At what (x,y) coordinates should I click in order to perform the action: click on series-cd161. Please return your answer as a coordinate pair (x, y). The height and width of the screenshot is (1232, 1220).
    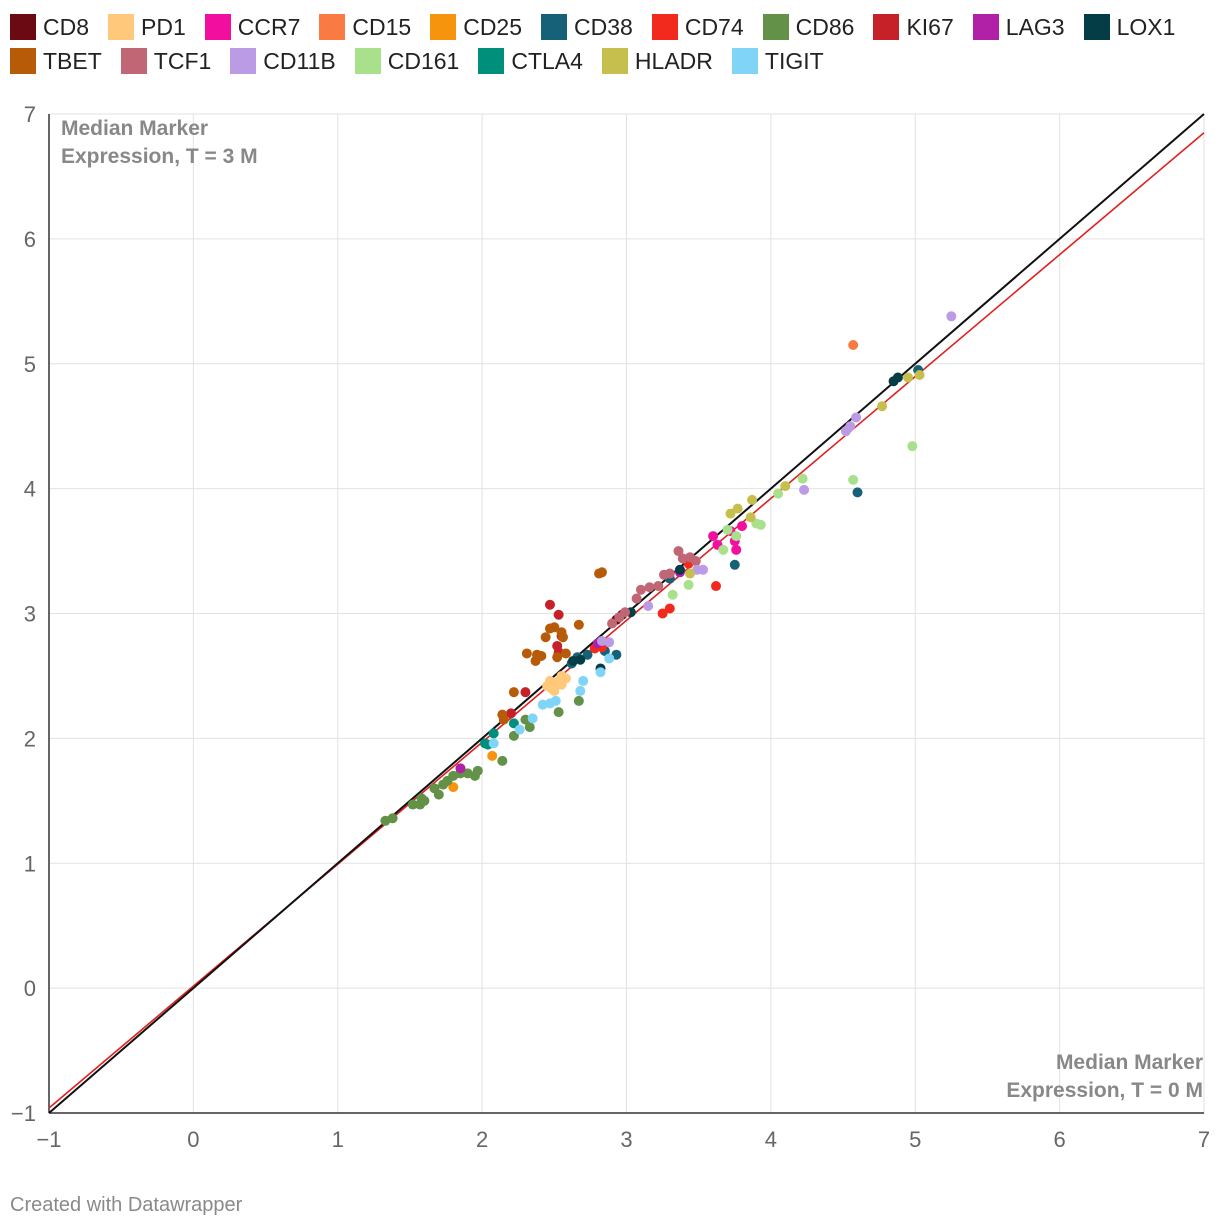
    Looking at the image, I should click on (792, 520).